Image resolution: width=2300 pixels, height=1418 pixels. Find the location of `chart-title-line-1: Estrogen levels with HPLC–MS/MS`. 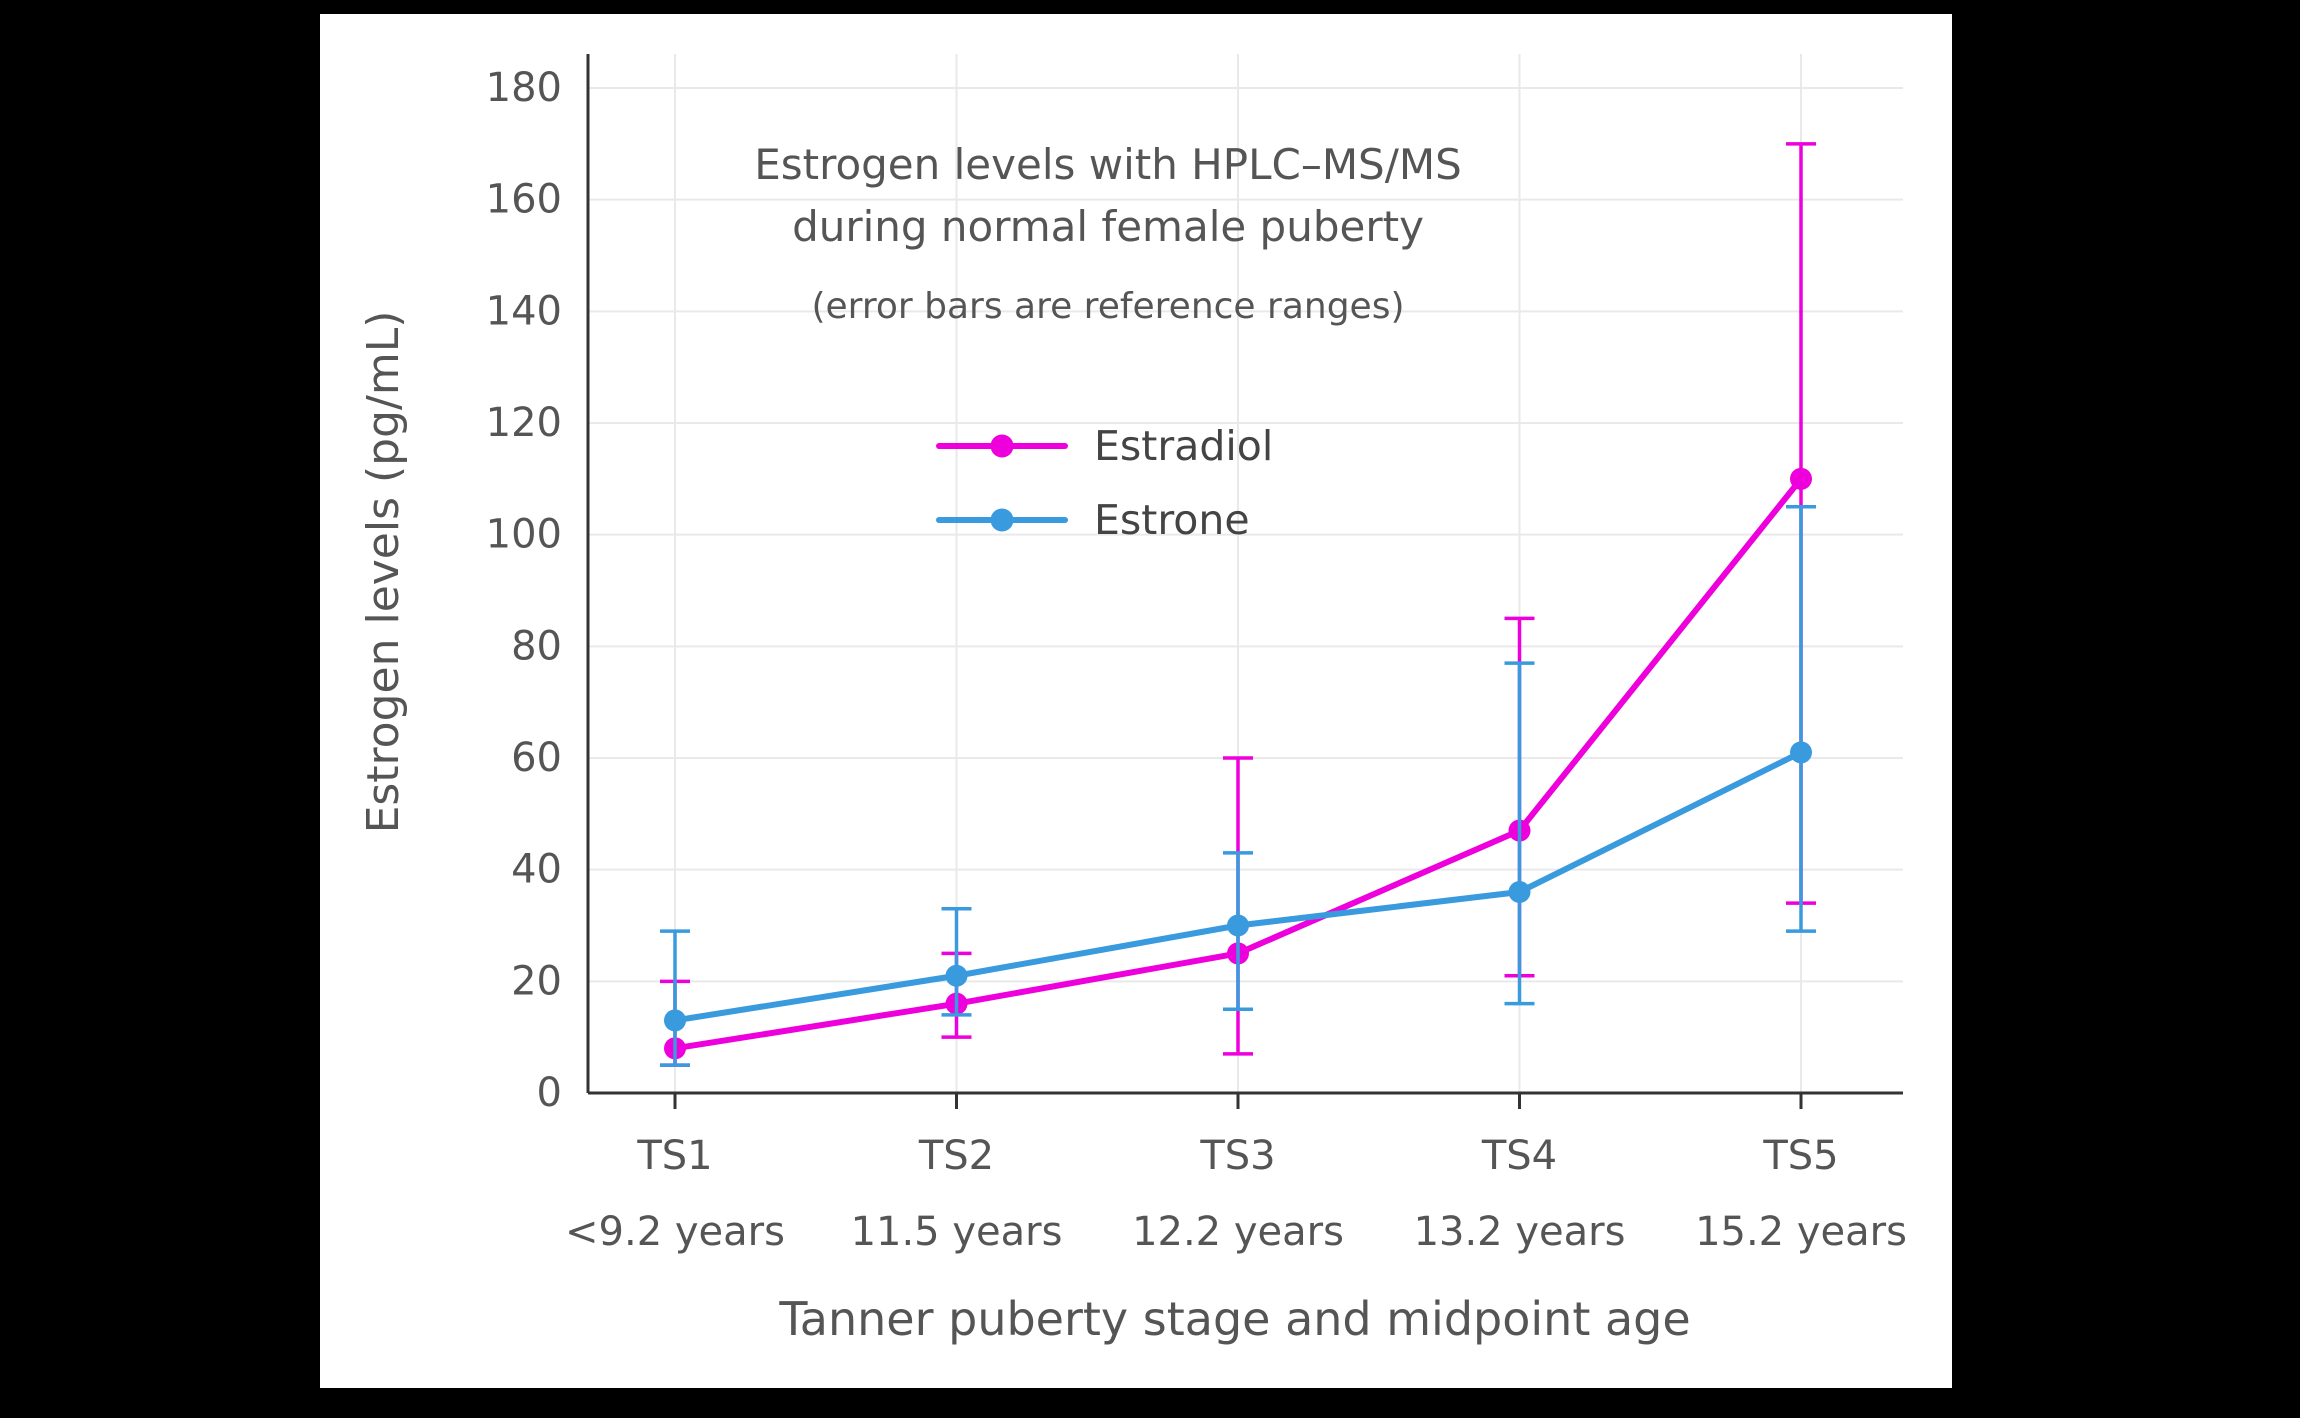

chart-title-line-1: Estrogen levels with HPLC–MS/MS is located at coordinates (1108, 164).